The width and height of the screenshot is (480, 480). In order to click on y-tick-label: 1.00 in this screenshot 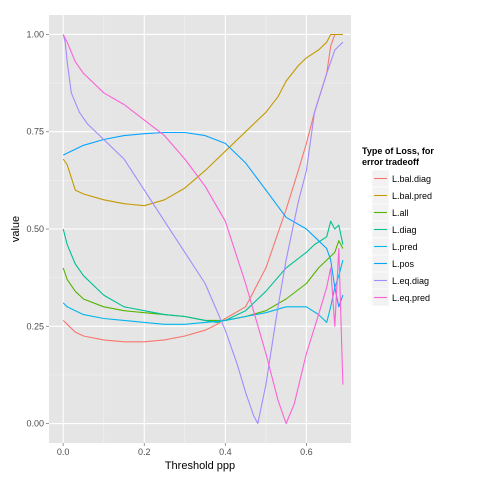, I will do `click(35, 34)`.